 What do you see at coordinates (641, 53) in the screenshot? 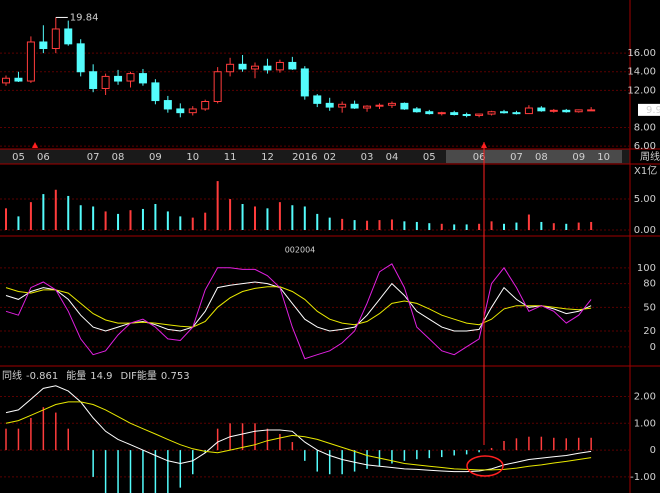
I see `y-tick-label: 16.00` at bounding box center [641, 53].